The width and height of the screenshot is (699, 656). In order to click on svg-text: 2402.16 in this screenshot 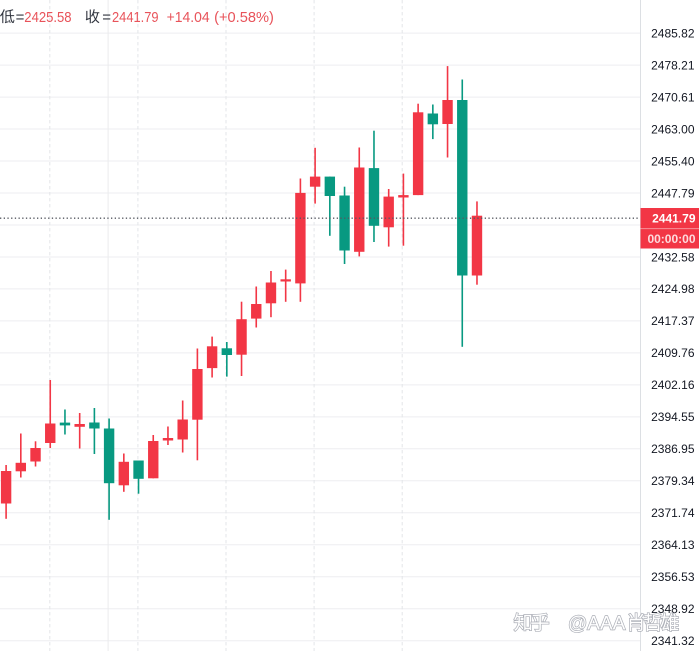, I will do `click(673, 385)`.